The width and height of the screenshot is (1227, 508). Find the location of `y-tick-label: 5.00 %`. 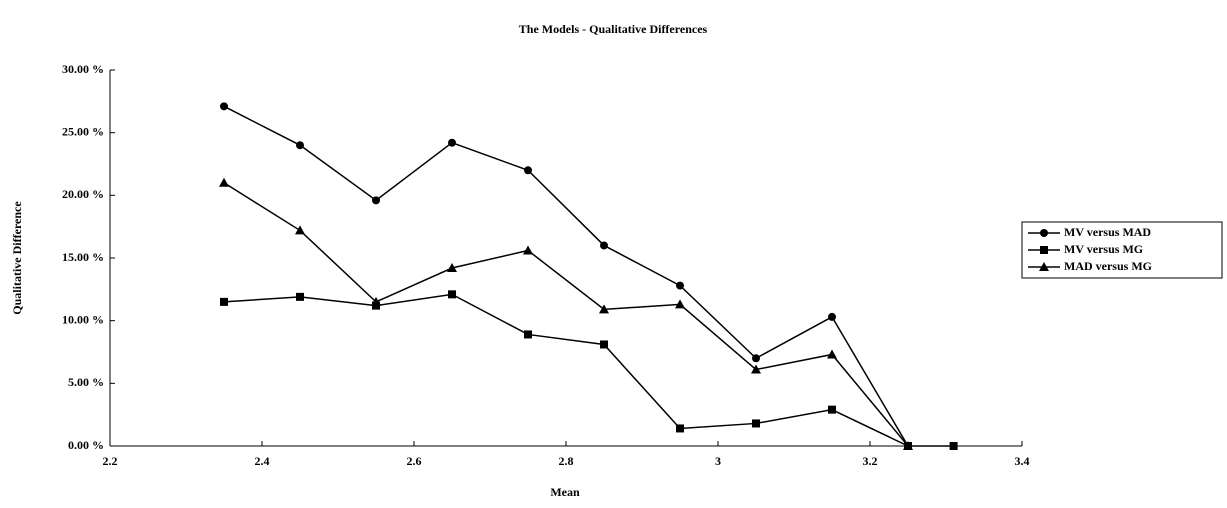

y-tick-label: 5.00 % is located at coordinates (86, 382).